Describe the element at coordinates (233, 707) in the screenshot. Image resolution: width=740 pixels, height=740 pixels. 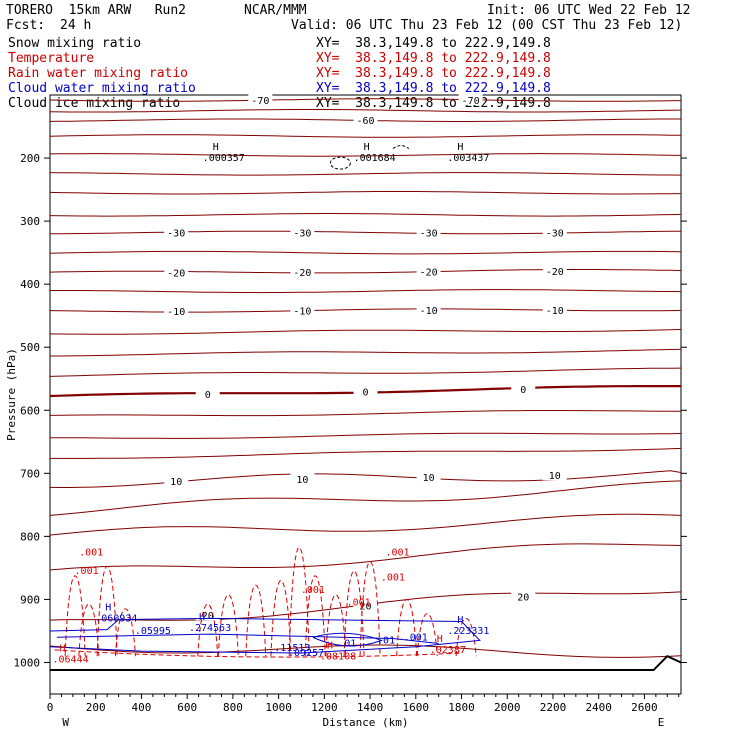
I see `x-tick-label: 800` at that location.